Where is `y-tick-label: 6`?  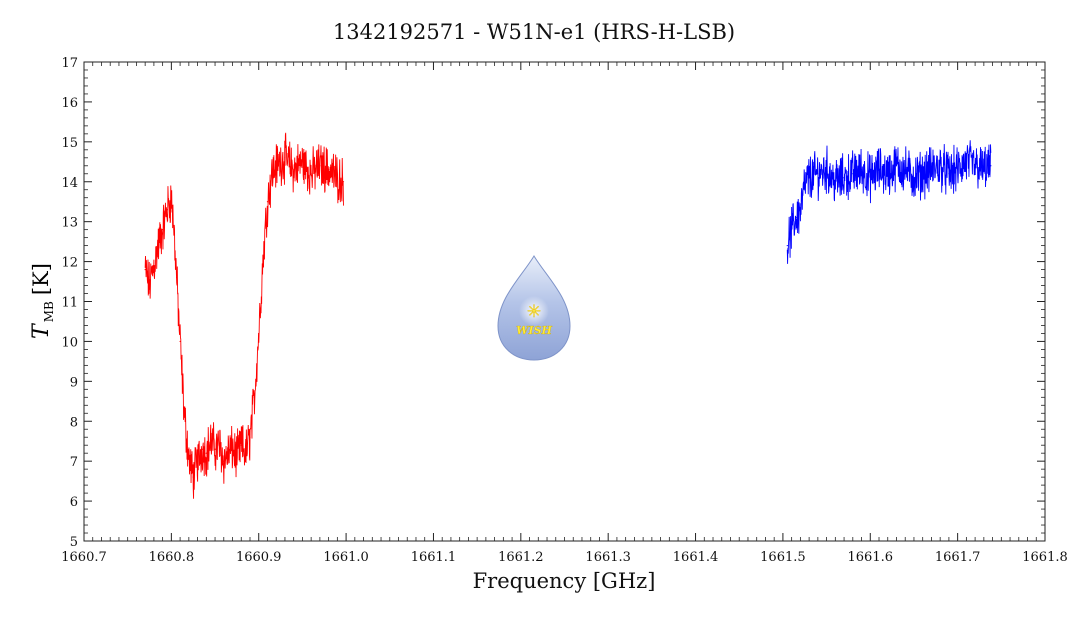
y-tick-label: 6 is located at coordinates (74, 502).